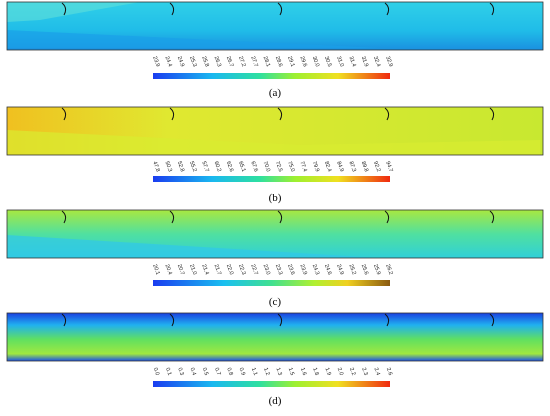  What do you see at coordinates (389, 371) in the screenshot?
I see `colorbar-tick-label: 2.6` at bounding box center [389, 371].